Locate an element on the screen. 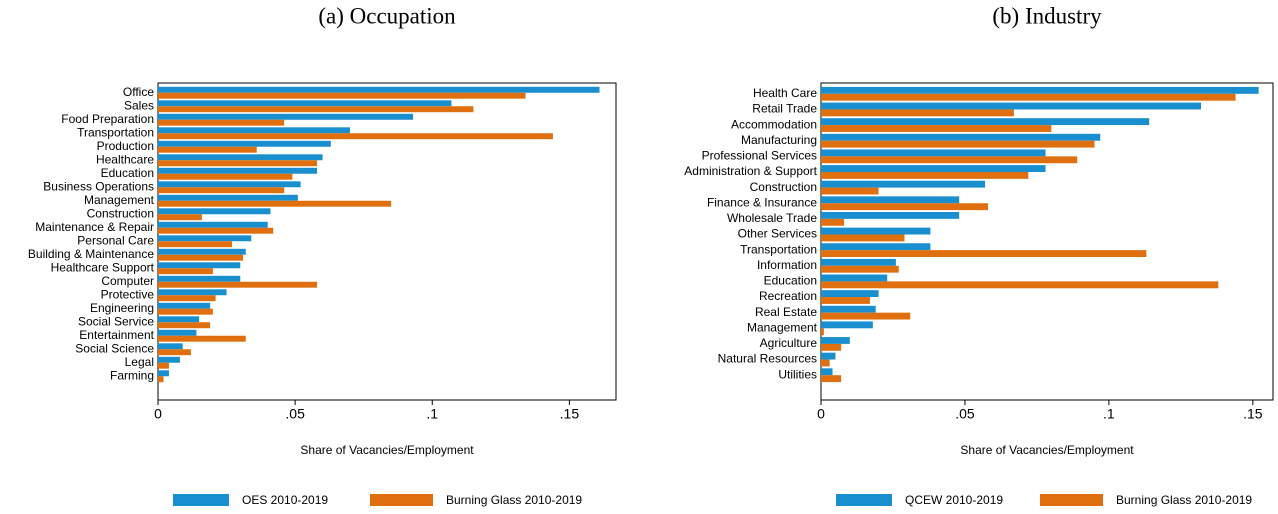 This screenshot has width=1278, height=514. category-label: Education is located at coordinates (127, 173).